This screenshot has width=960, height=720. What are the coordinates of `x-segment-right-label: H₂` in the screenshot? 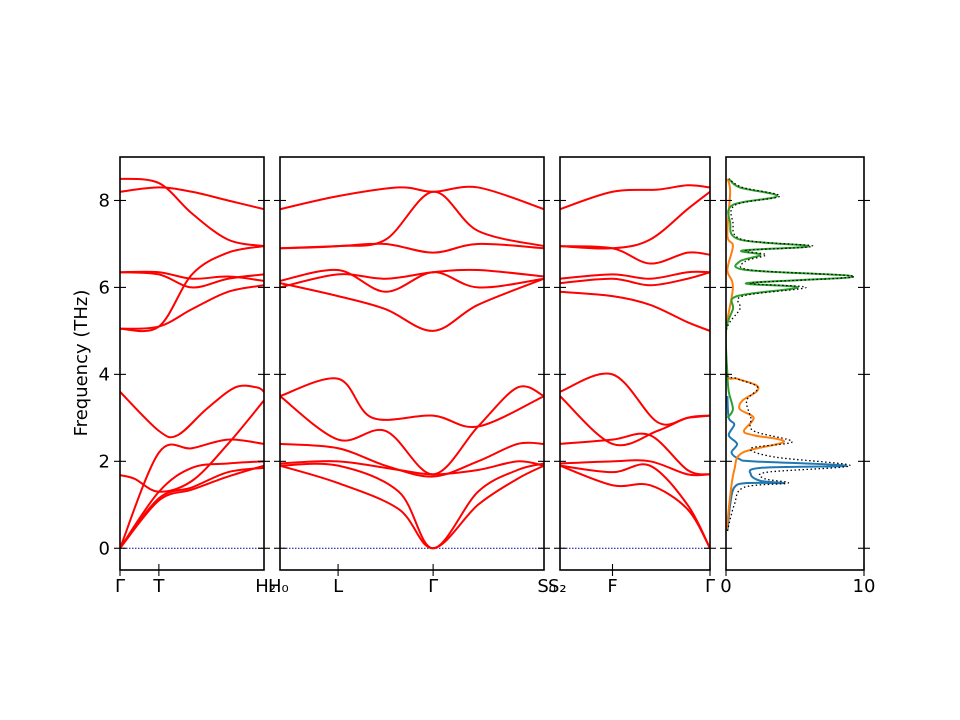 It's located at (265, 586).